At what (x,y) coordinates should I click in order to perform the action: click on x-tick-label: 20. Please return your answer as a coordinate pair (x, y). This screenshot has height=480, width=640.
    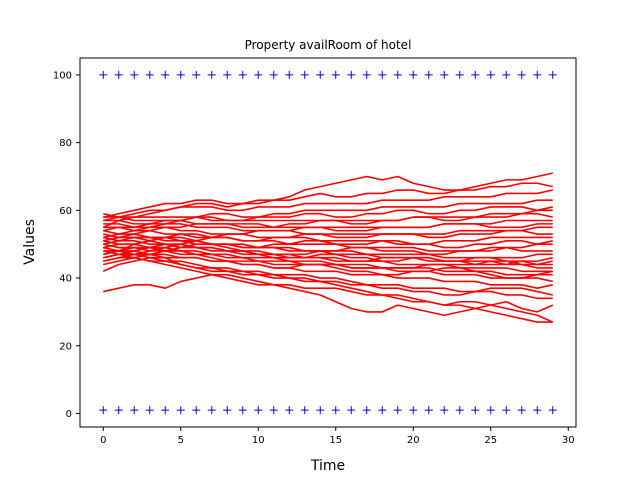
    Looking at the image, I should click on (413, 440).